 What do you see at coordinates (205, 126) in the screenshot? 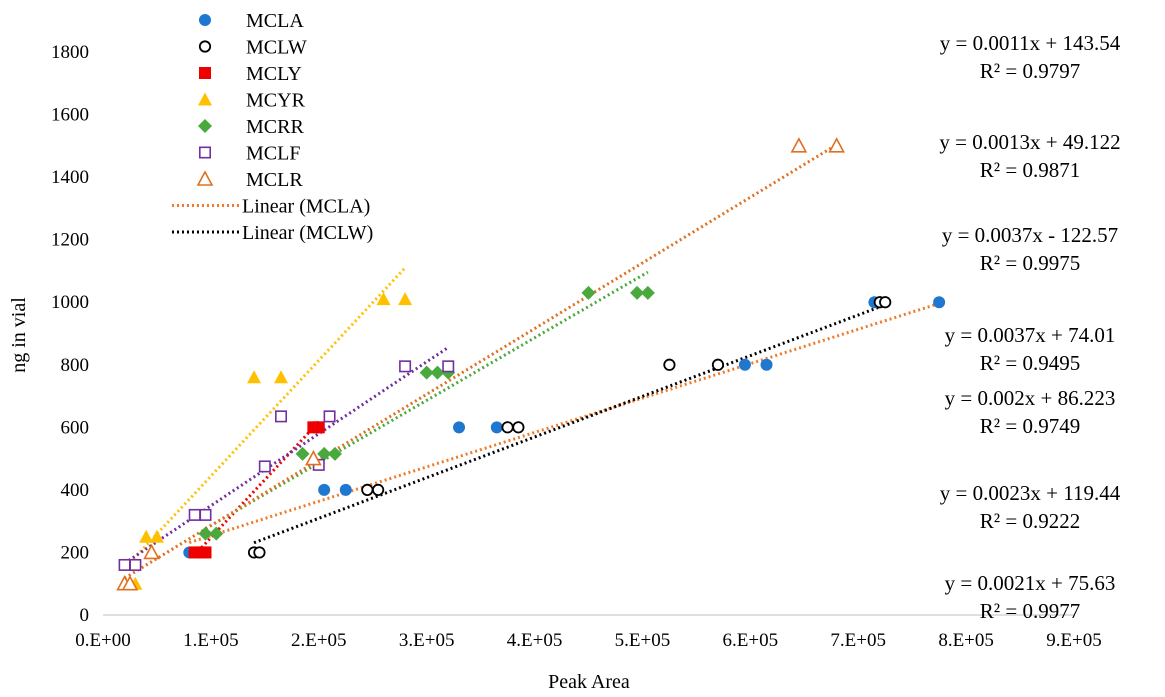
I see `legend-marker-mcrr` at bounding box center [205, 126].